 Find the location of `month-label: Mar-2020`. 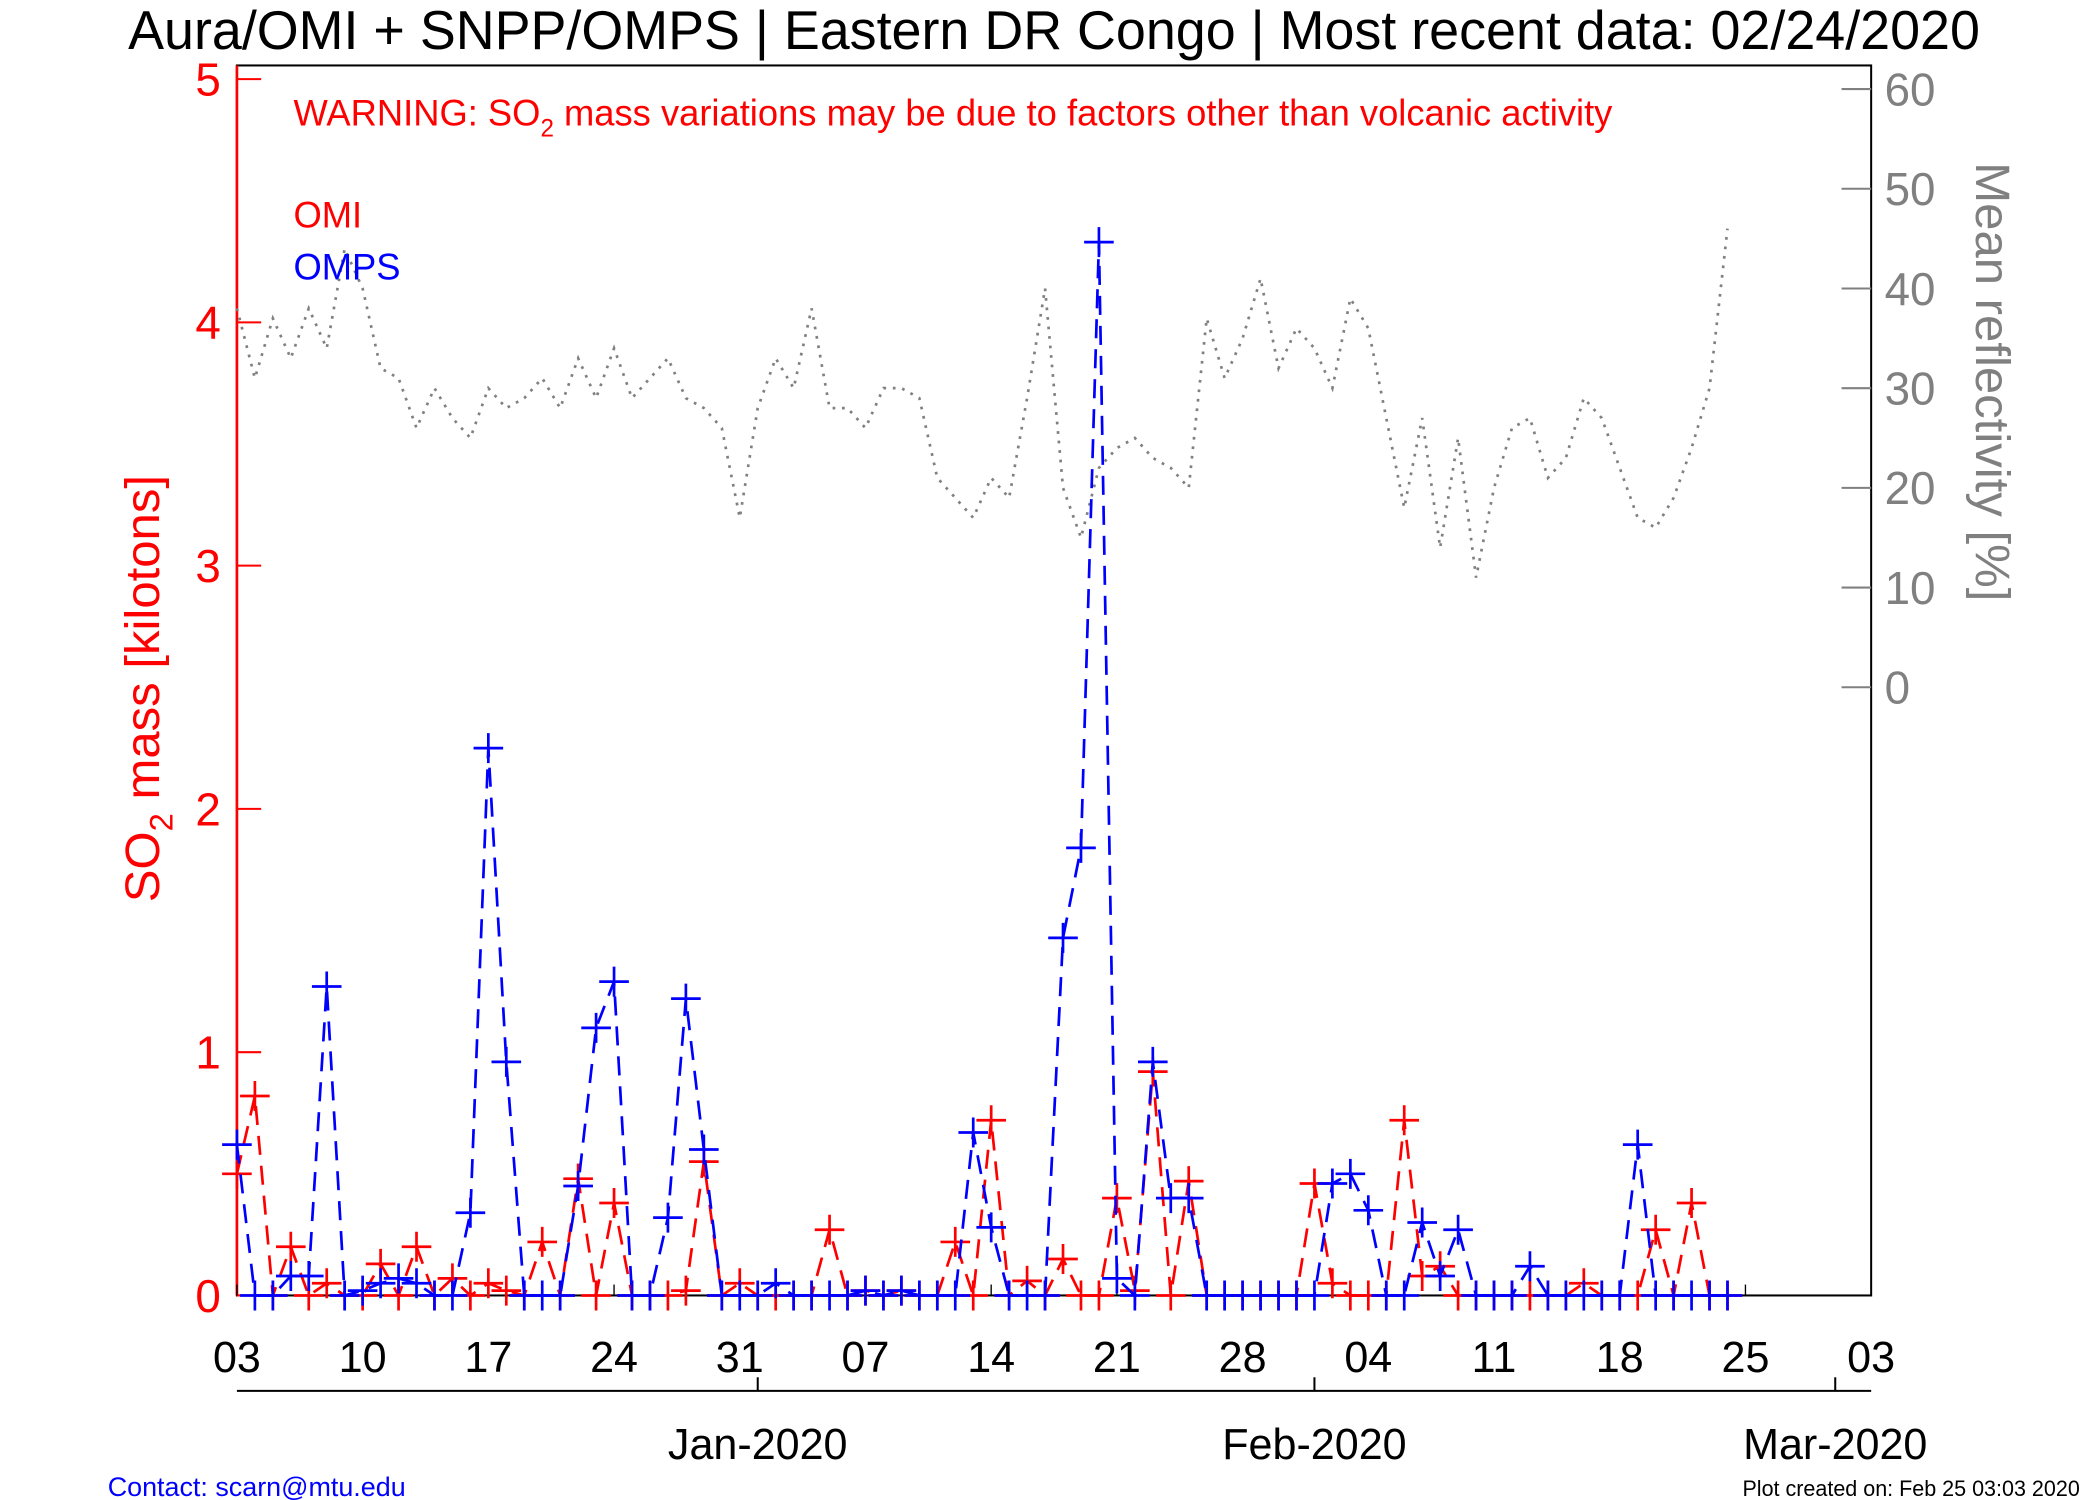

month-label: Mar-2020 is located at coordinates (1835, 1445).